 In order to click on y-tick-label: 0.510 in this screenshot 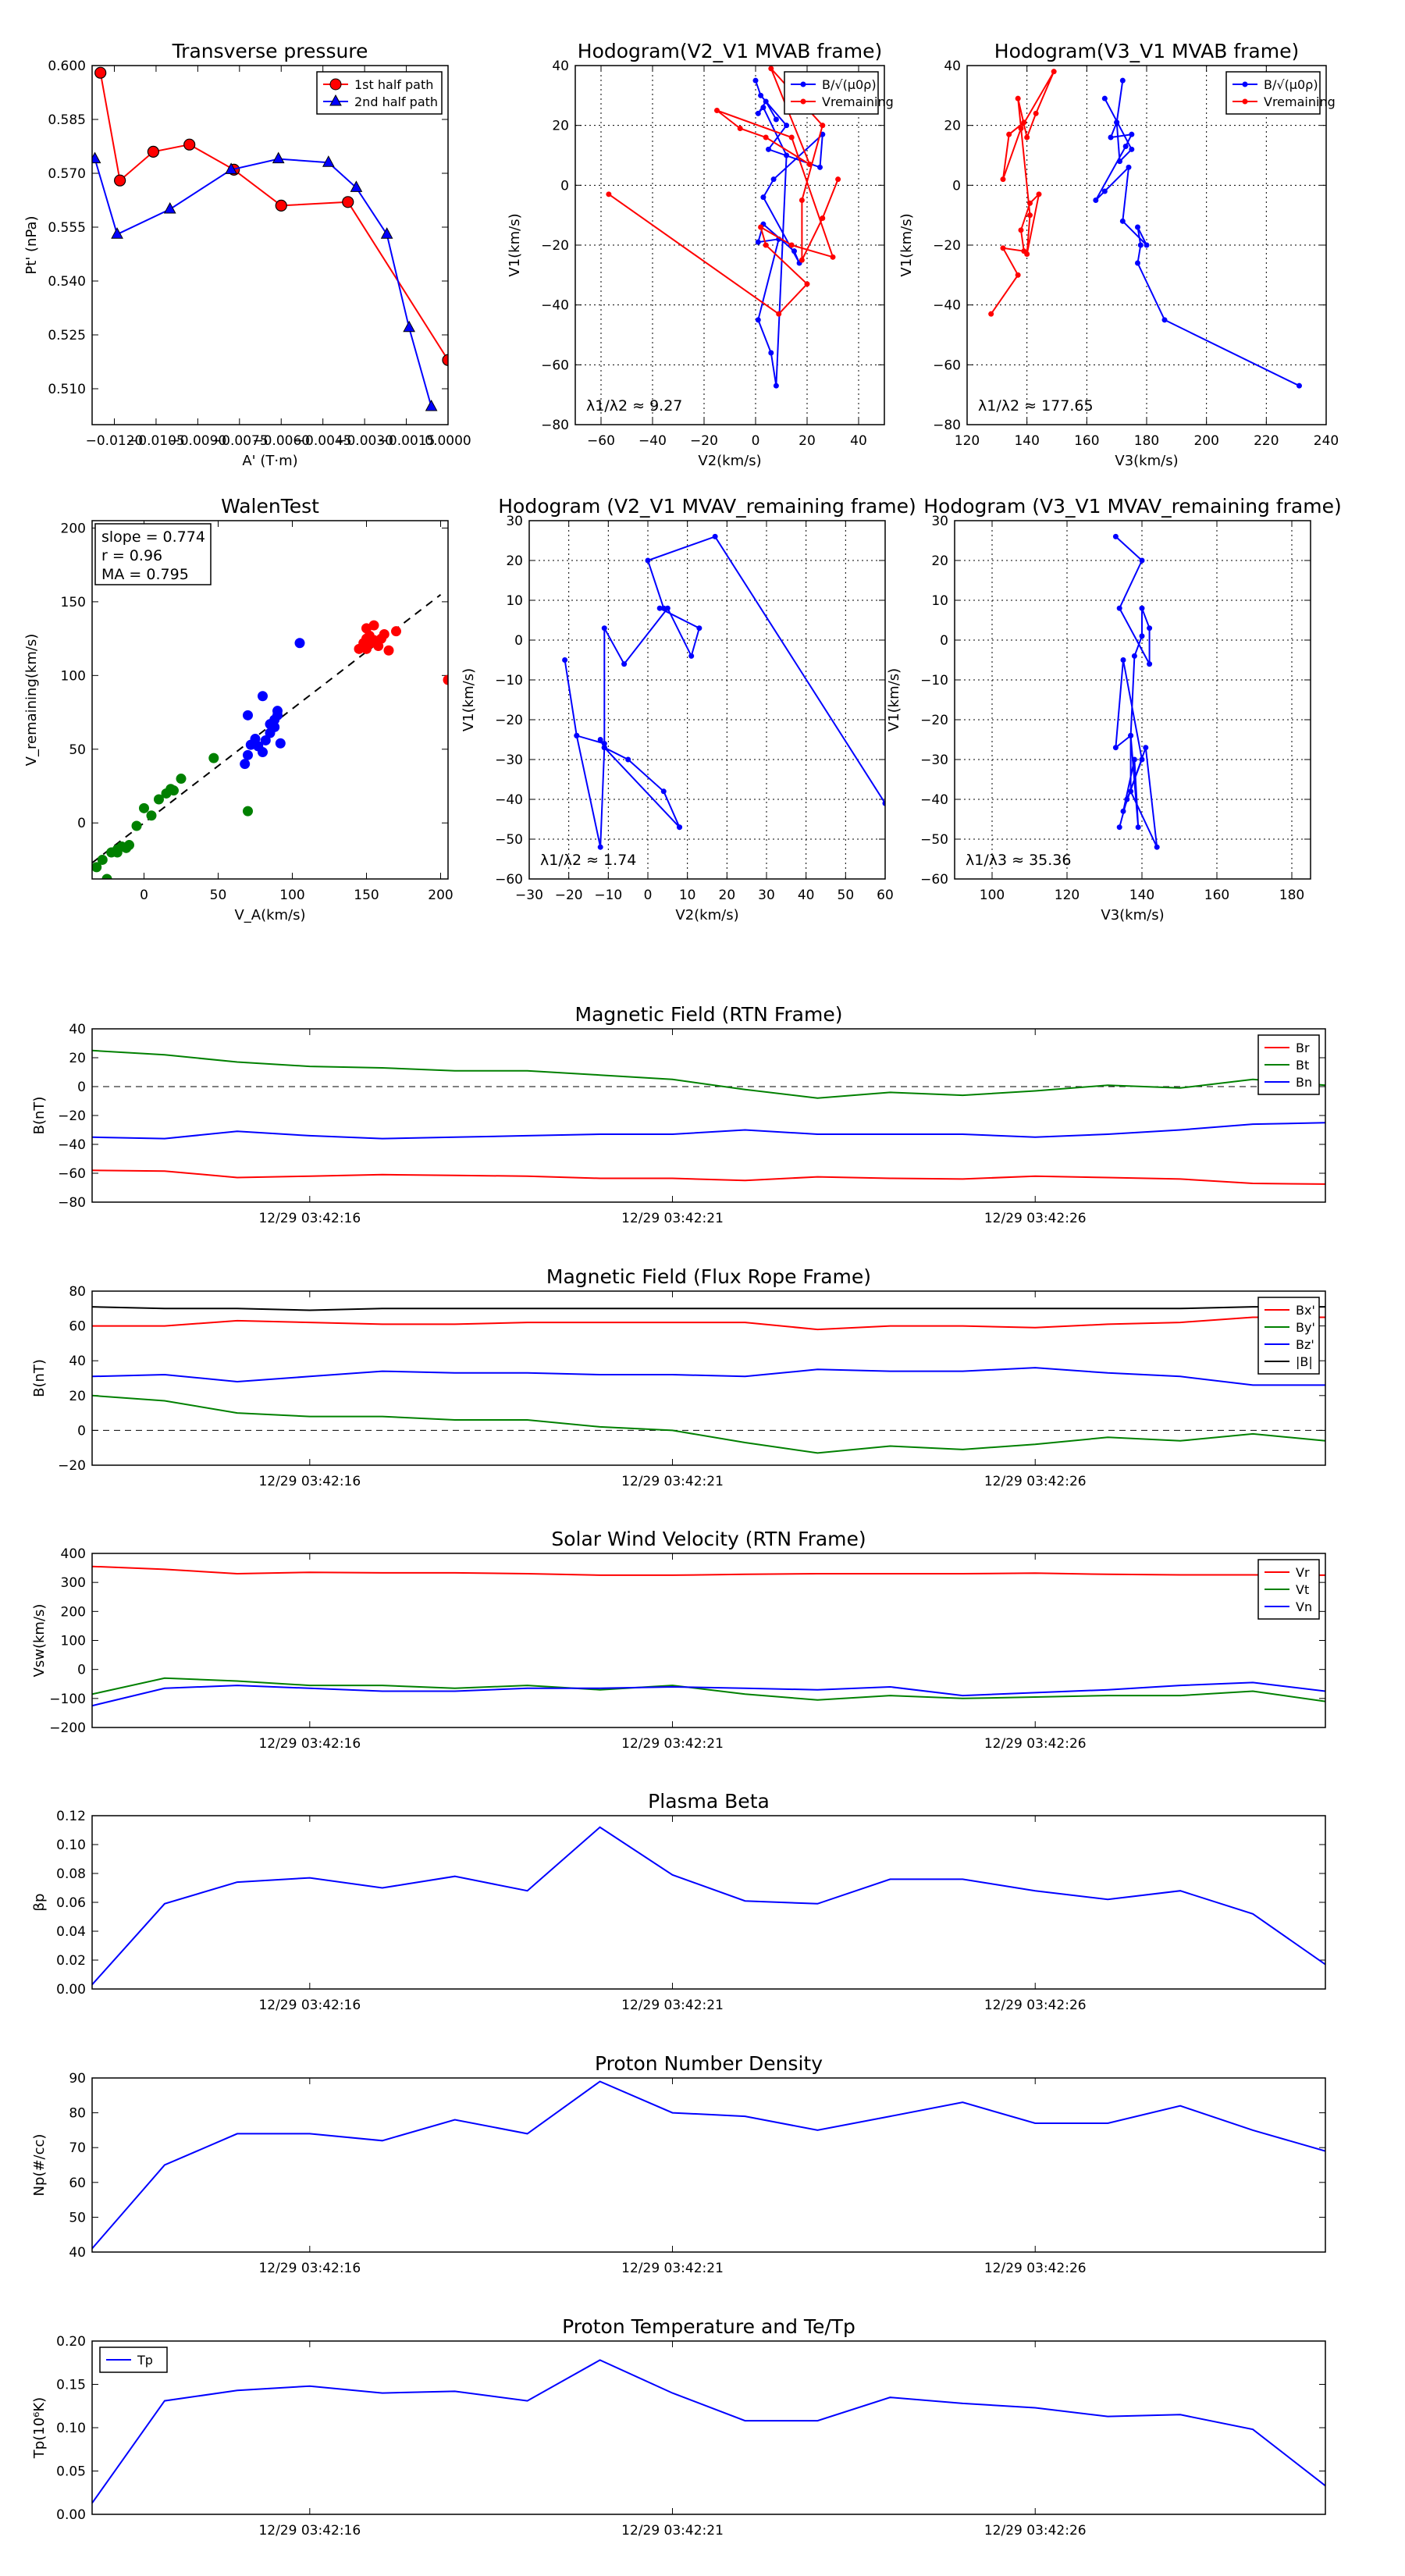, I will do `click(67, 389)`.